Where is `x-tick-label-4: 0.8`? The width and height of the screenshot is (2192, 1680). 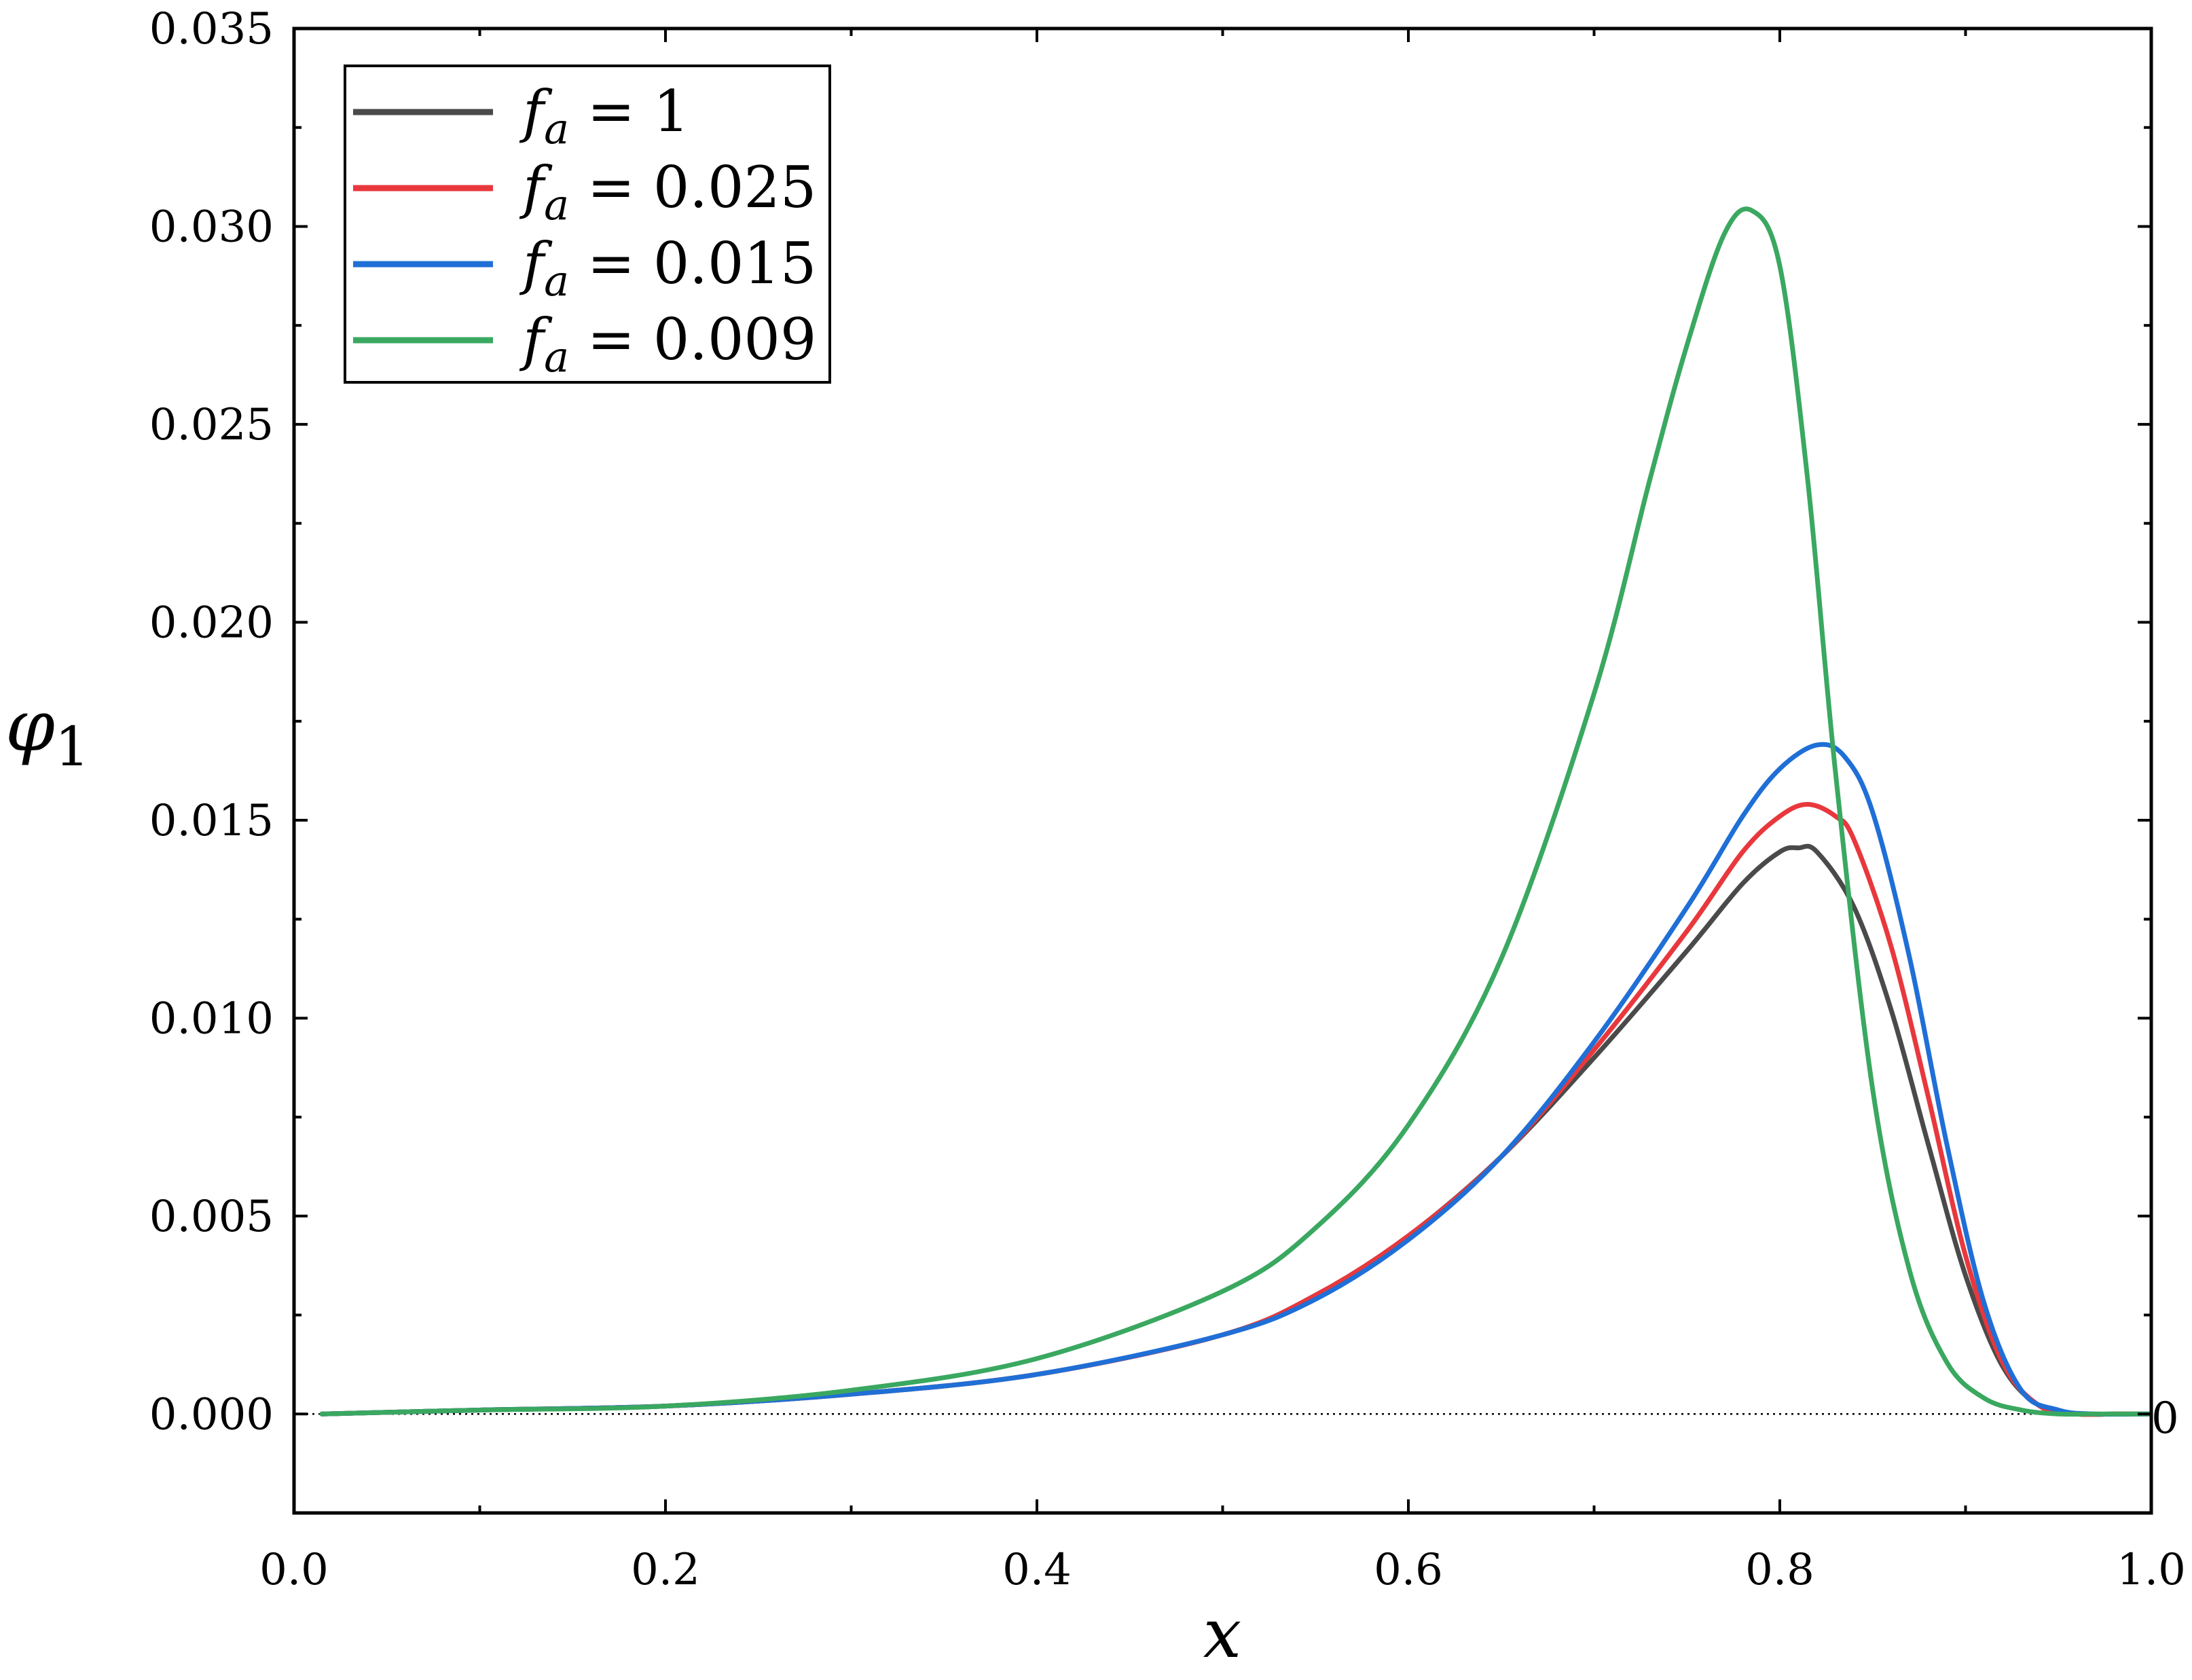
x-tick-label-4: 0.8 is located at coordinates (1779, 1570).